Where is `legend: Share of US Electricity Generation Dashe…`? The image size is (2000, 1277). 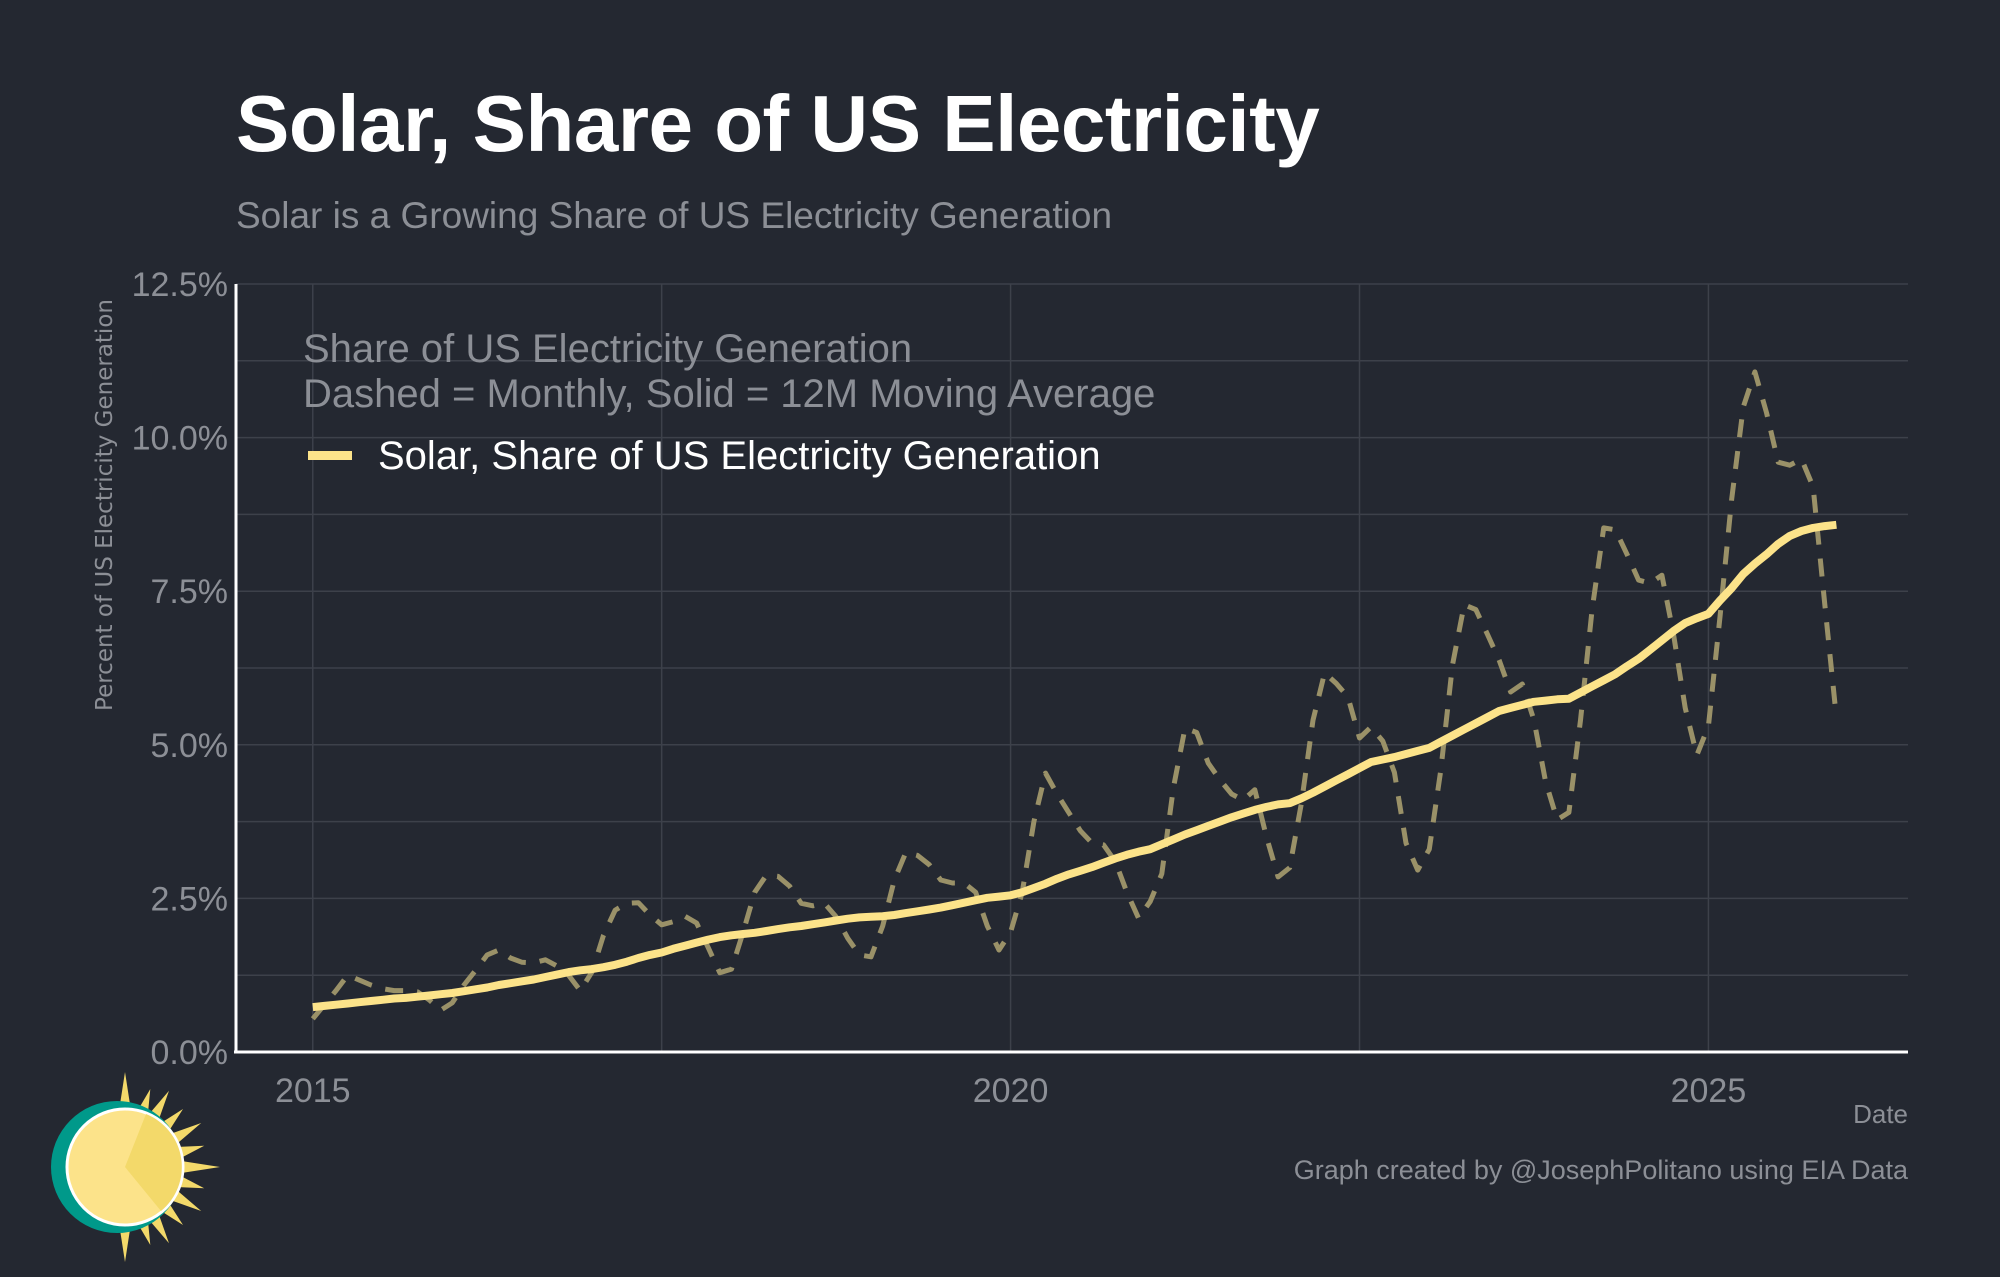
legend: Share of US Electricity Generation Dashe… is located at coordinates (729, 402).